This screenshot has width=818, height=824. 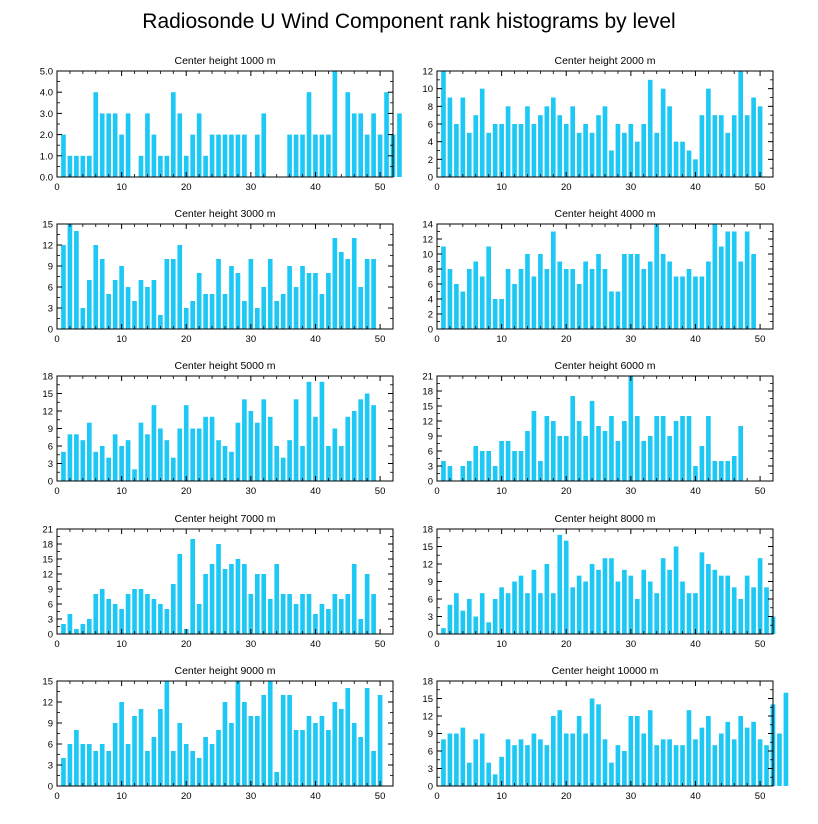 What do you see at coordinates (50, 766) in the screenshot?
I see `y-tick-label: 3` at bounding box center [50, 766].